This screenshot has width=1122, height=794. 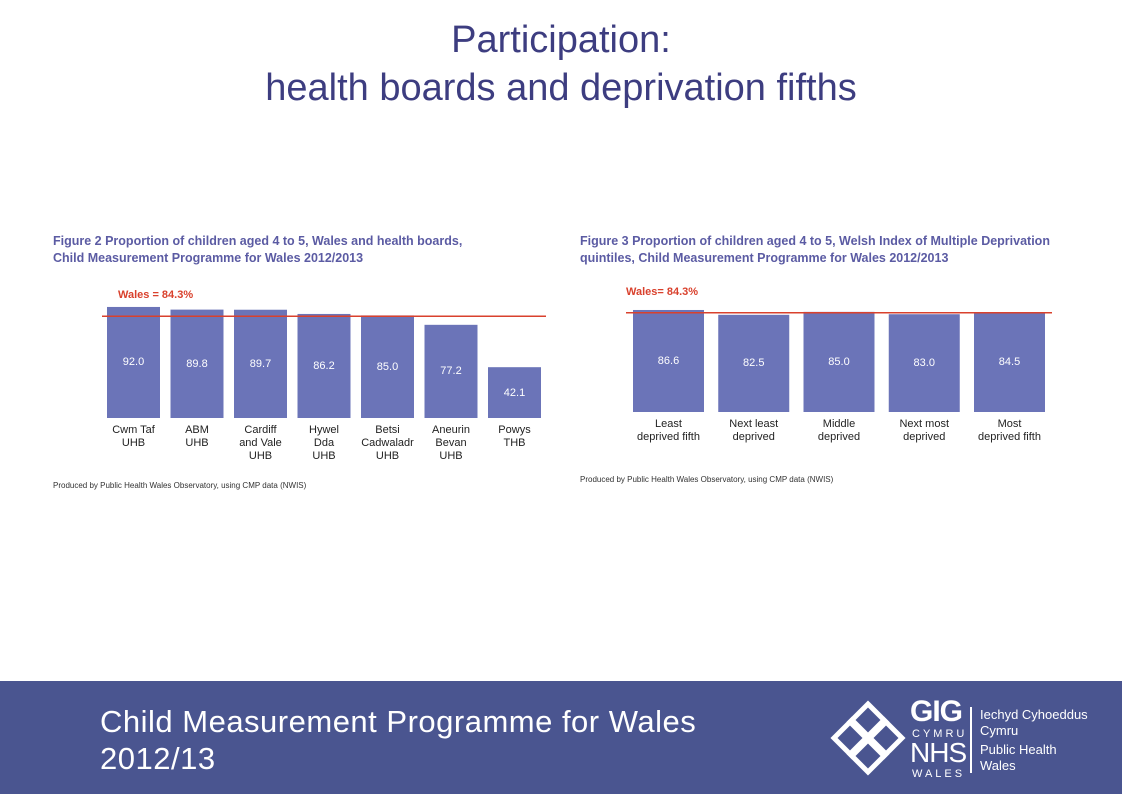 I want to click on value-label: 86.2, so click(x=324, y=365).